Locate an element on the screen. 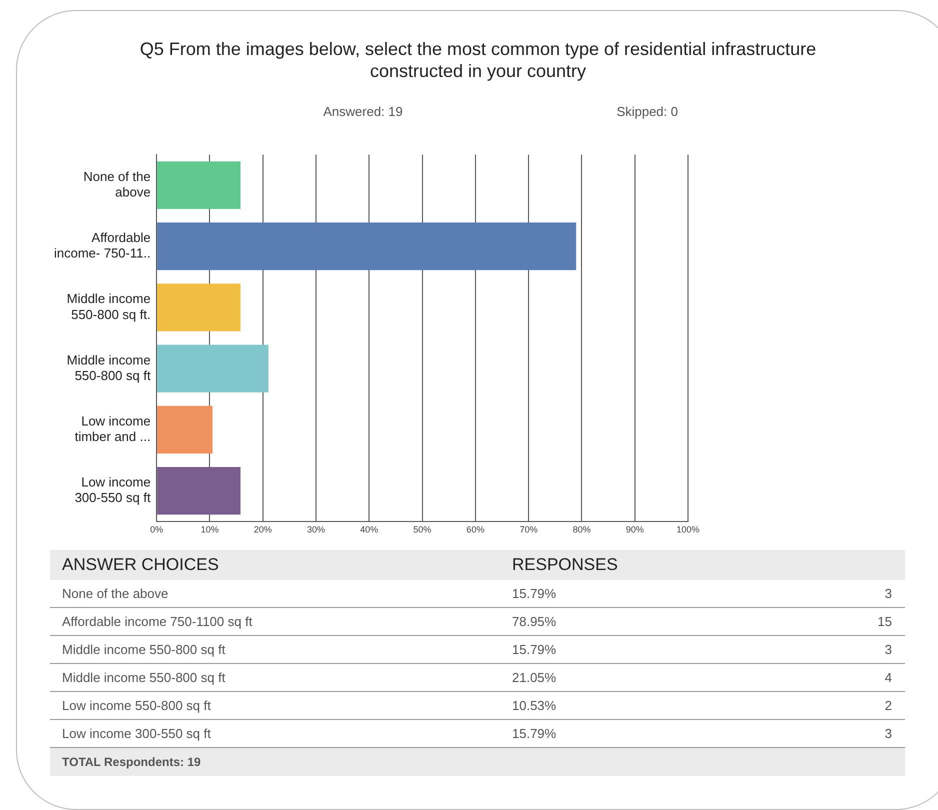 The width and height of the screenshot is (938, 810). x-tick-label: 0% is located at coordinates (157, 529).